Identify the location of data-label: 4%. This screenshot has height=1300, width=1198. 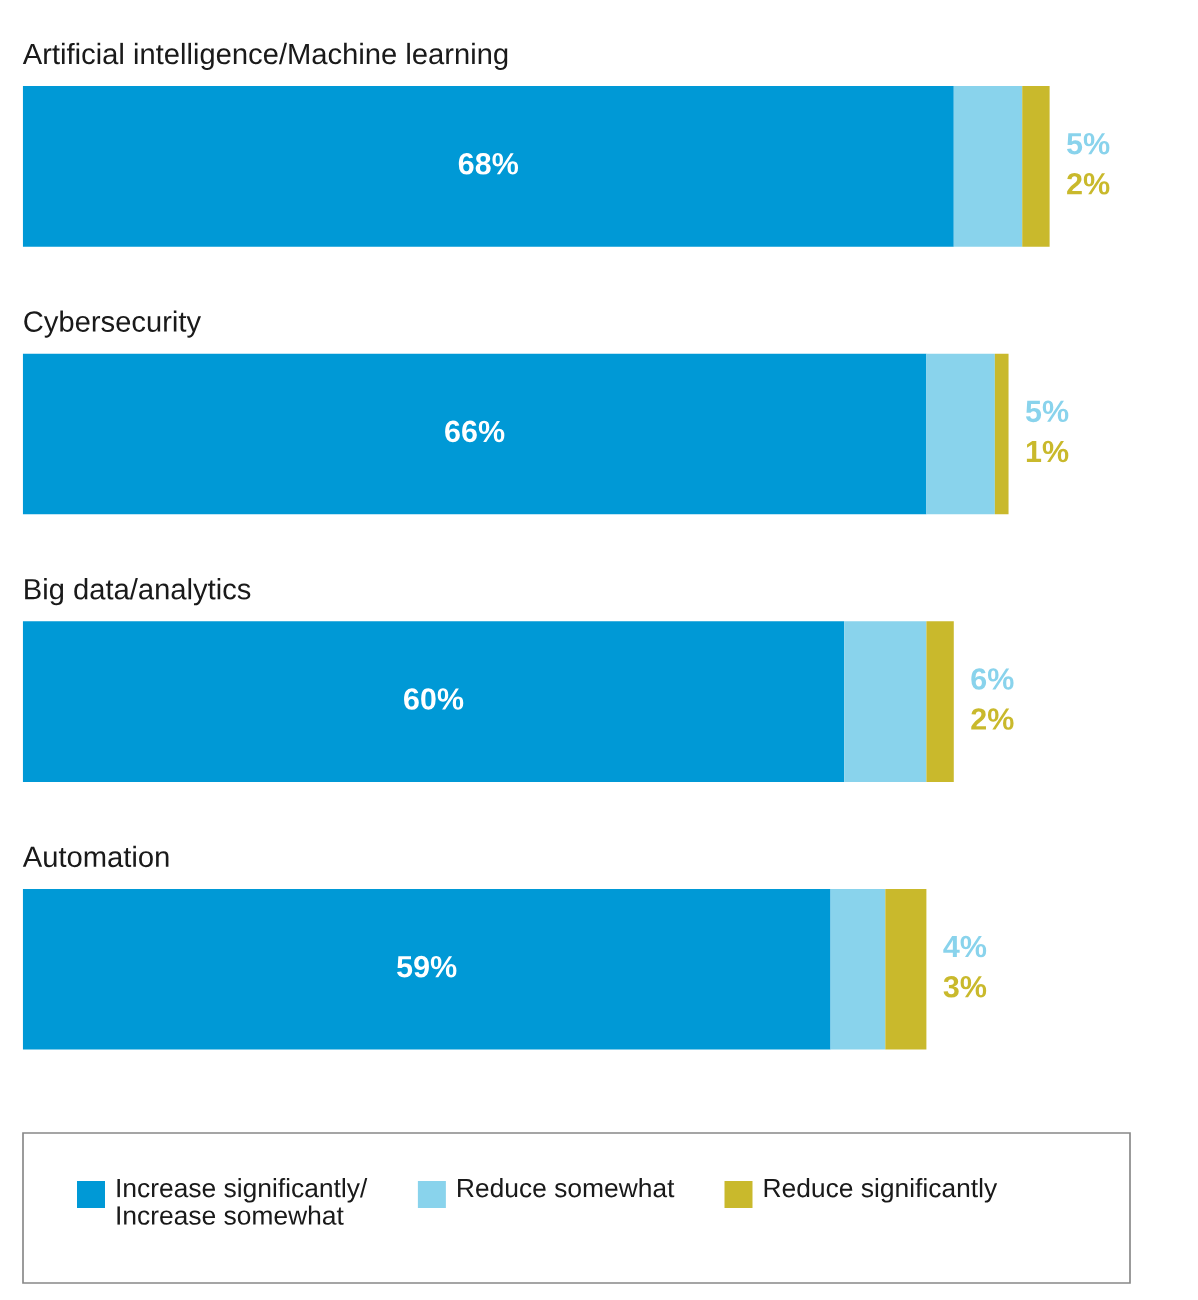
(965, 946).